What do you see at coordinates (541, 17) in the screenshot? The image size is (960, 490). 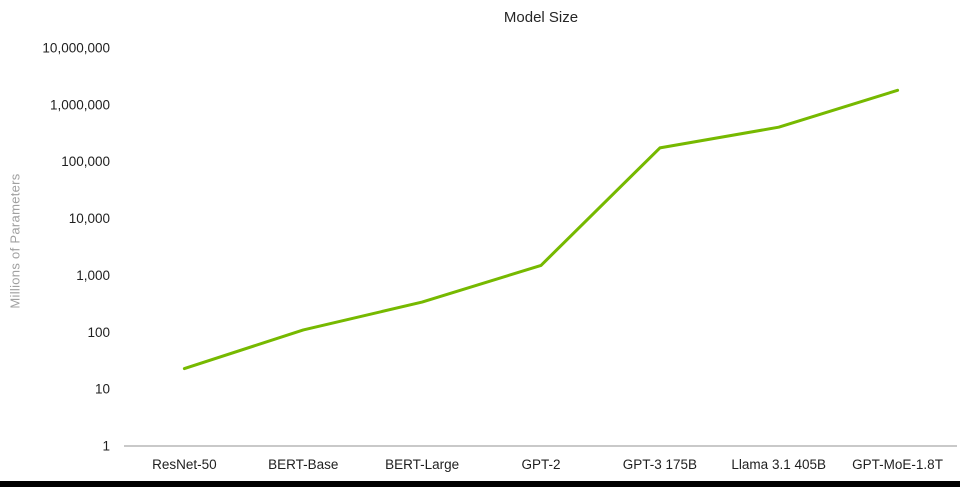 I see `chart-title: Model Size` at bounding box center [541, 17].